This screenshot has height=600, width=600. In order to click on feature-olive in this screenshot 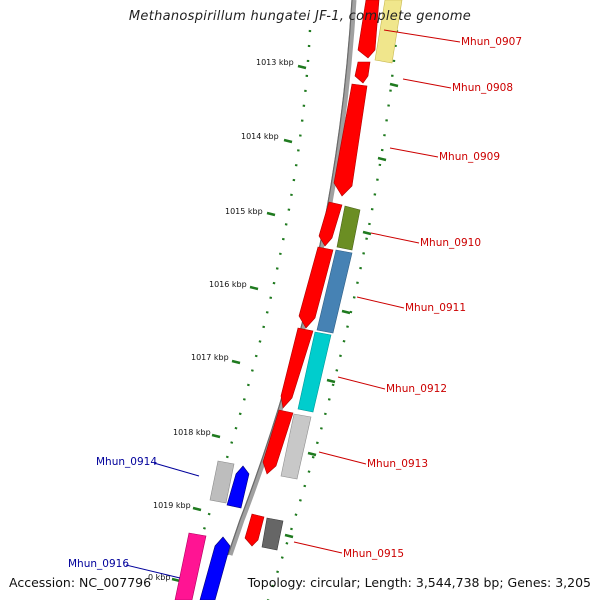, I will do `click(348, 228)`.